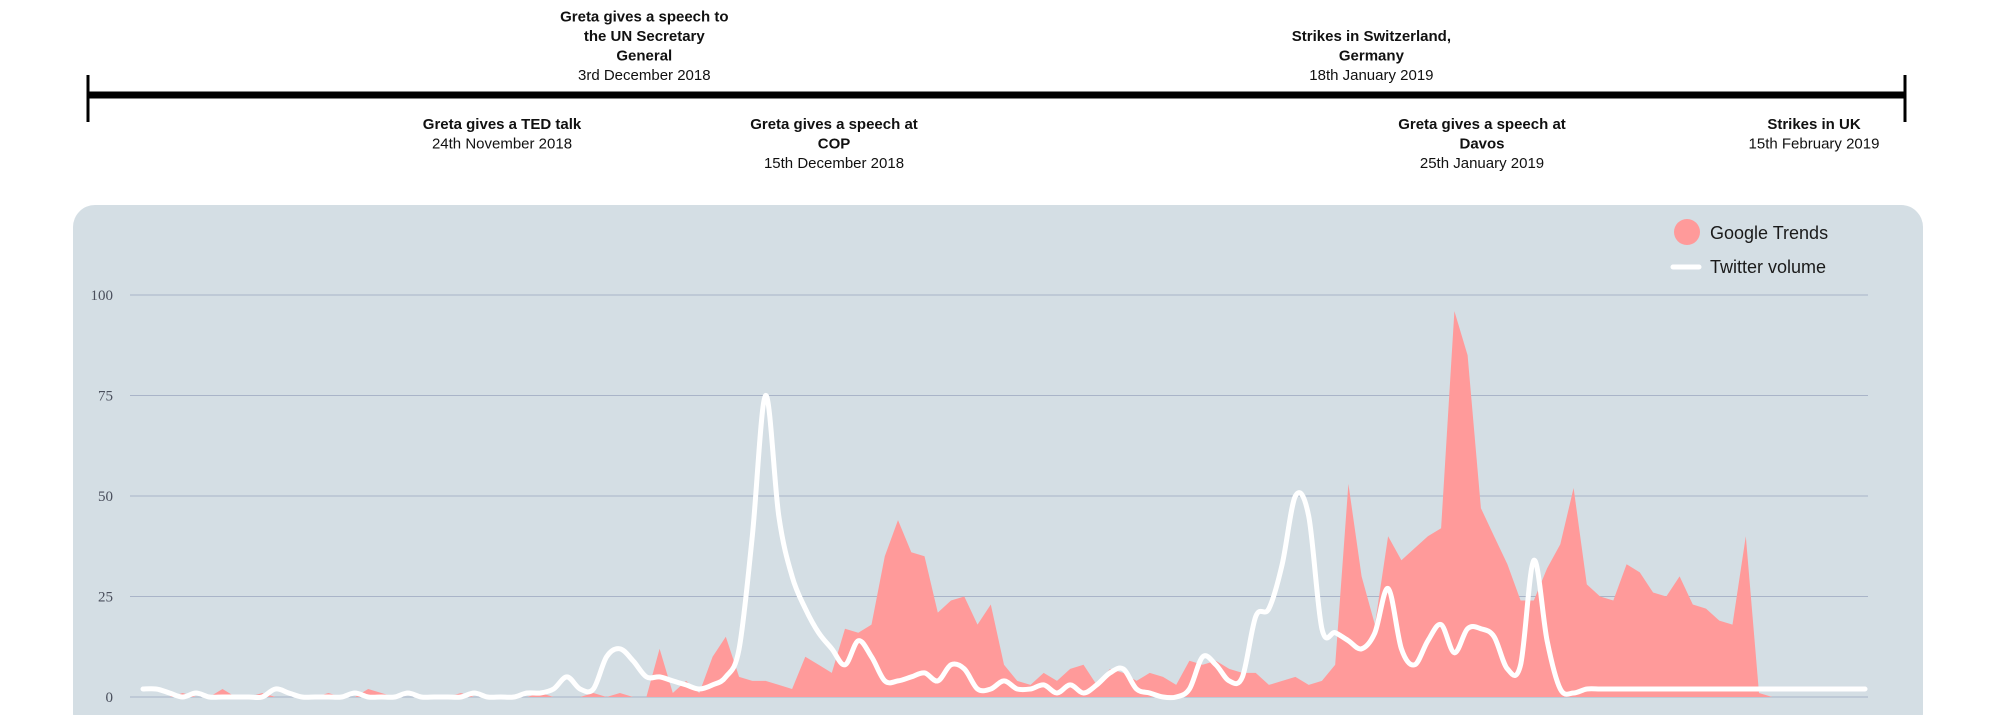 The image size is (2000, 720). I want to click on y-axis: 0 25 50 75 100, so click(102, 497).